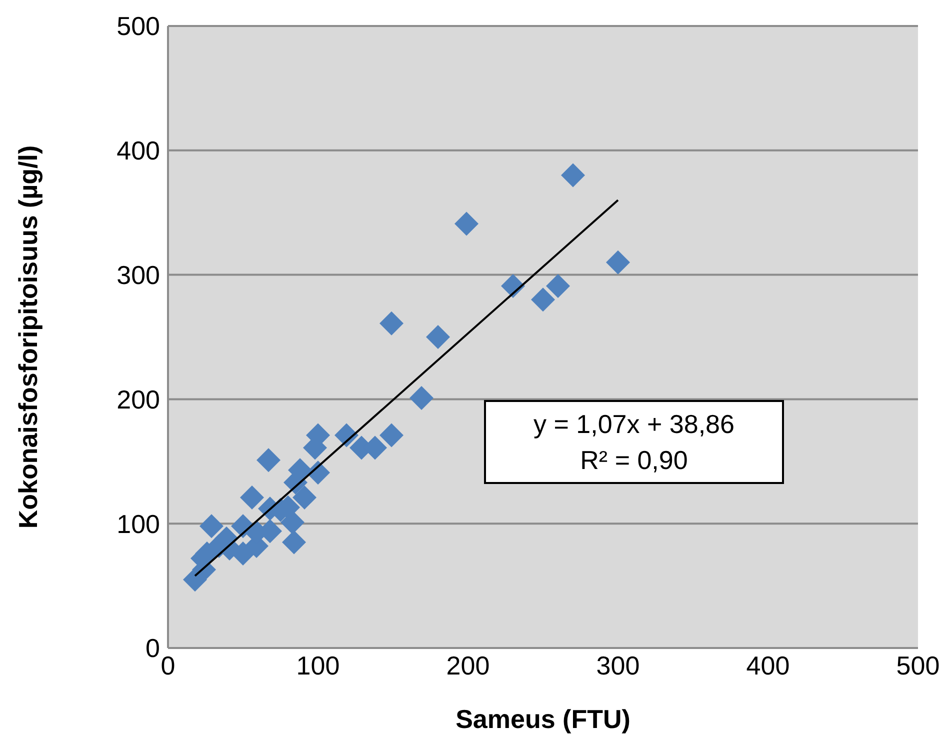 This screenshot has width=947, height=753. I want to click on y-tick-label: 300, so click(138, 275).